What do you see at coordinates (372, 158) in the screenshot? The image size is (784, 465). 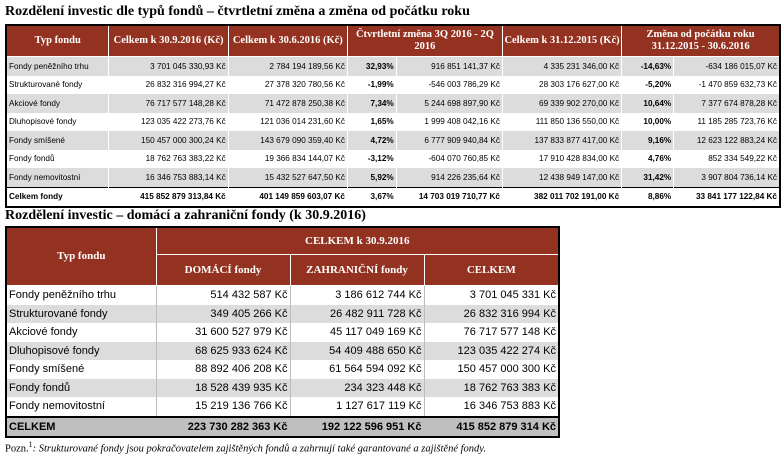 I see `cell-quarterly-pct: -3,12%` at bounding box center [372, 158].